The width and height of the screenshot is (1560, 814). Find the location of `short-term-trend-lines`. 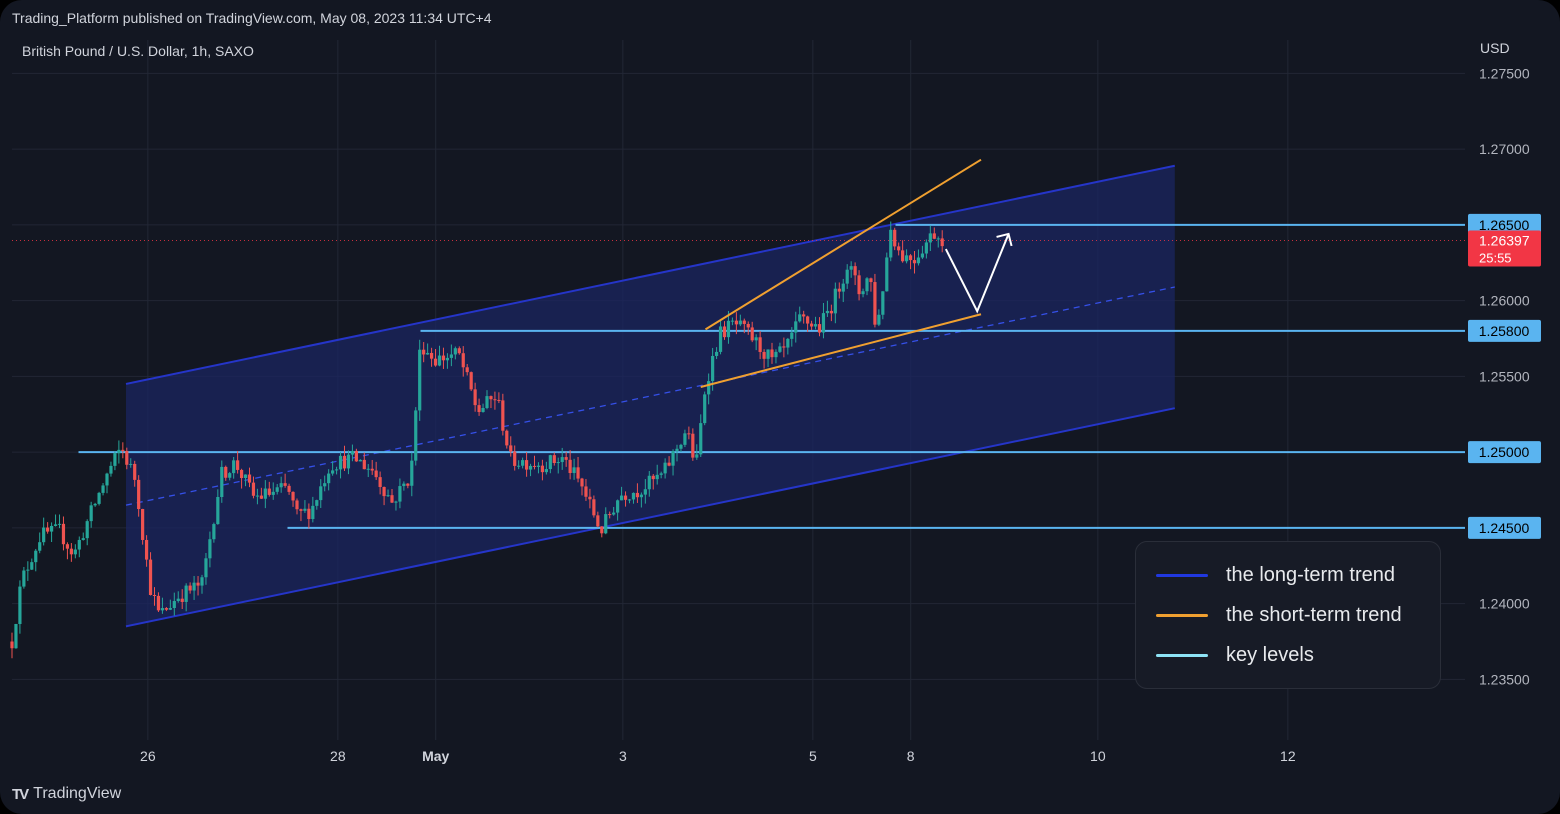

short-term-trend-lines is located at coordinates (841, 273).